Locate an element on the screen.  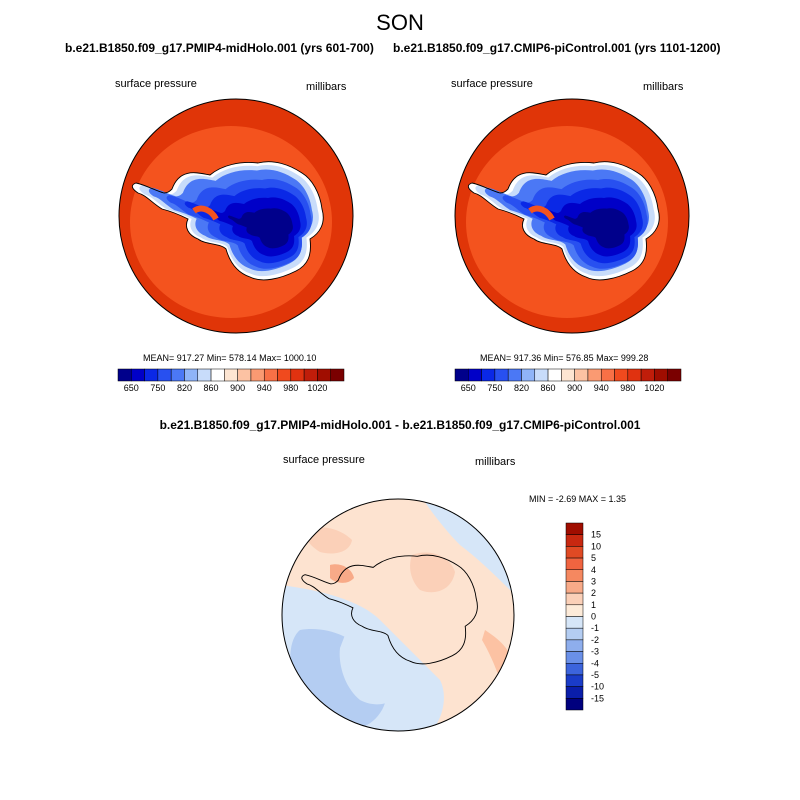
panel-1-colorbar-tick-label: 900 is located at coordinates (237, 388).